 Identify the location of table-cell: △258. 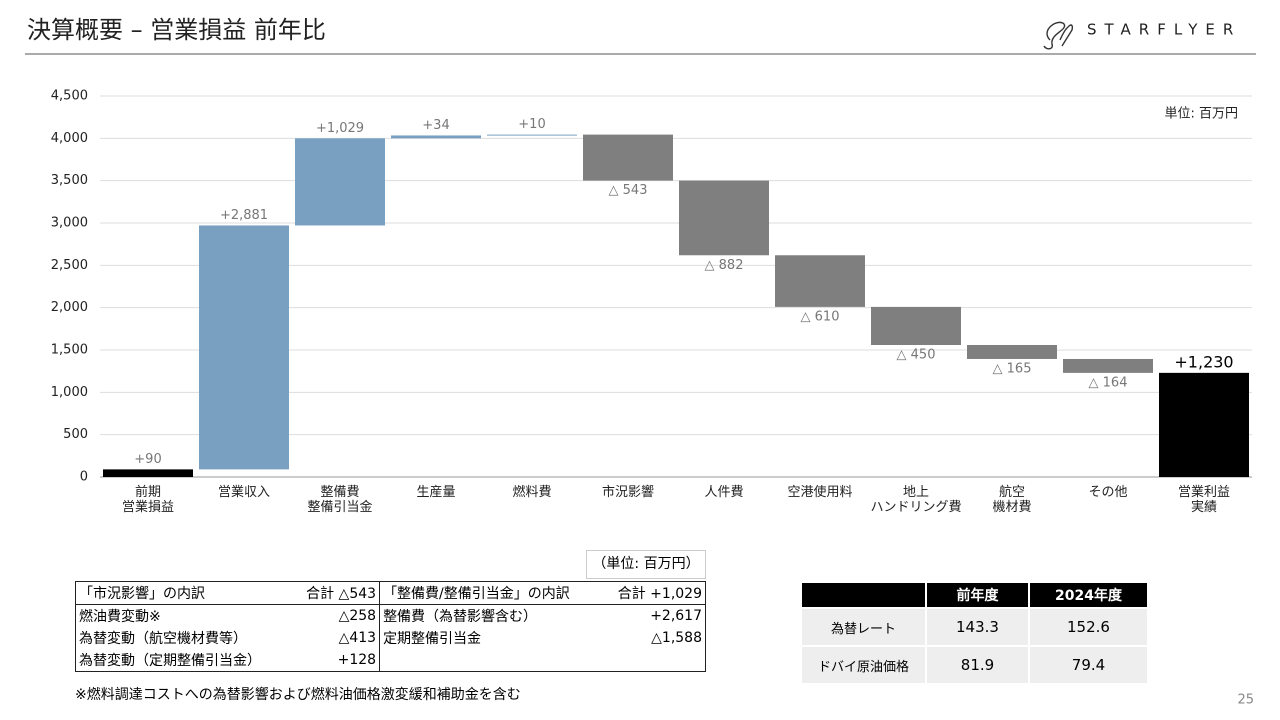
(336, 615).